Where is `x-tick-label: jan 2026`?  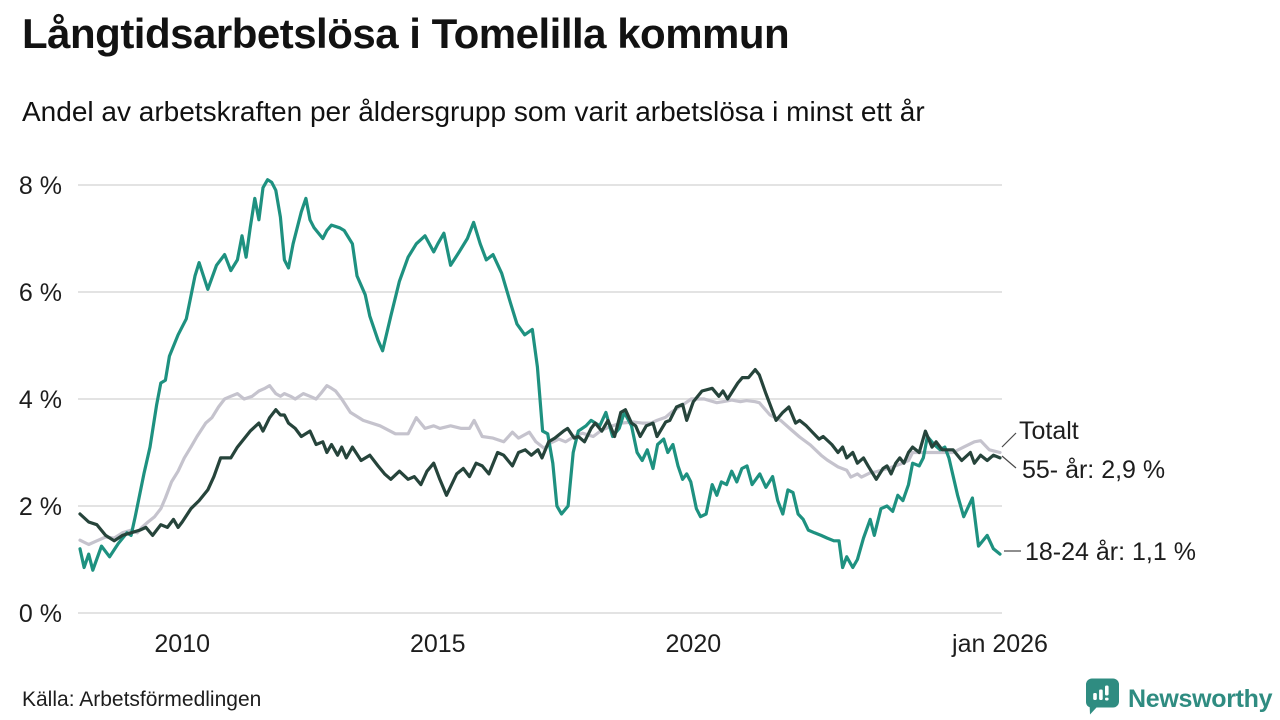 x-tick-label: jan 2026 is located at coordinates (999, 644).